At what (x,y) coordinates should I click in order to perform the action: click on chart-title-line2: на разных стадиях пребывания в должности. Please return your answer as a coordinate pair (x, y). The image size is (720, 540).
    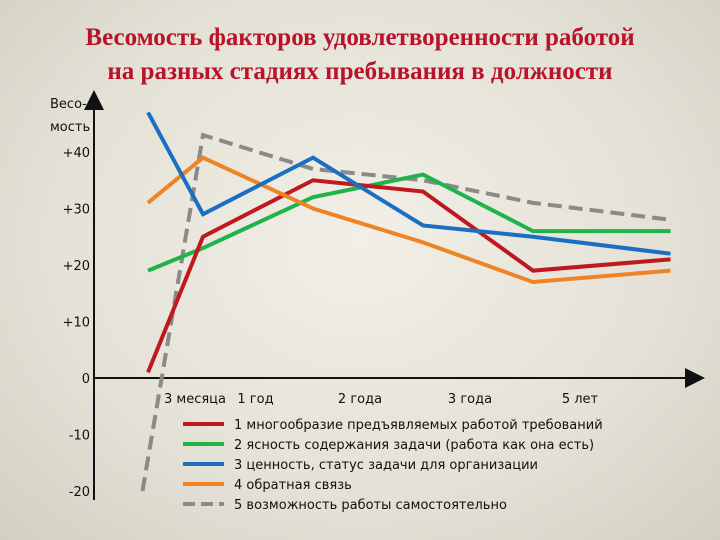
    Looking at the image, I should click on (360, 71).